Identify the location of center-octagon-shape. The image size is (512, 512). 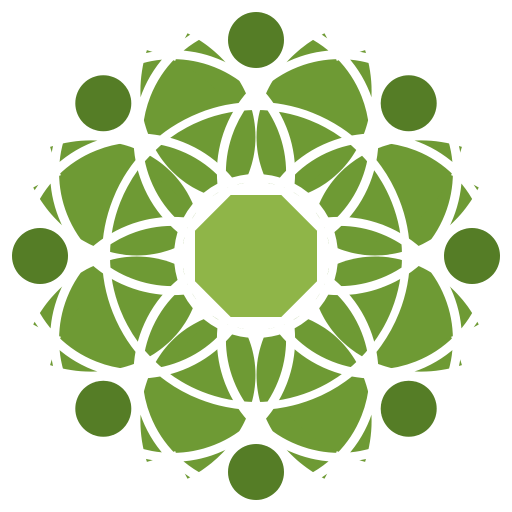
(256, 256).